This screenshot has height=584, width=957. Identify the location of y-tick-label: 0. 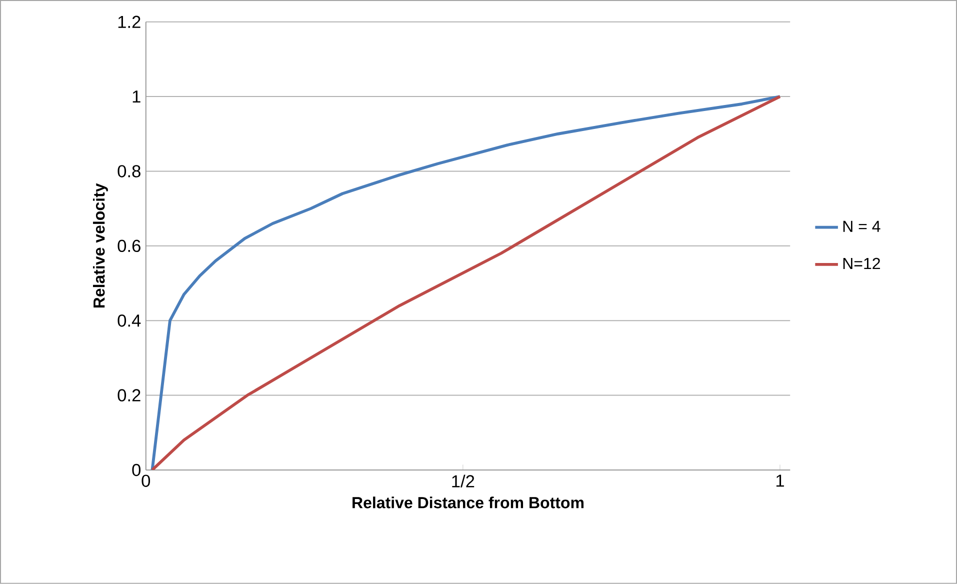
(136, 470).